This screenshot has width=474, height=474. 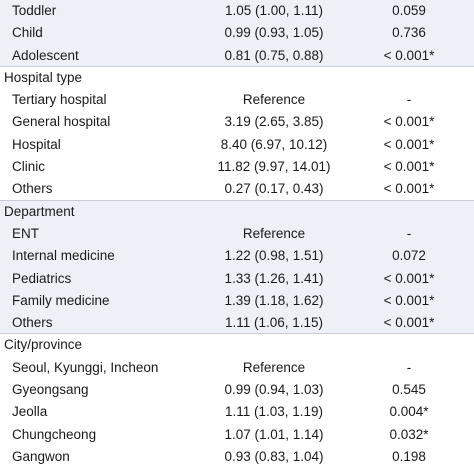 I want to click on section-header-row: Hospital type, so click(x=237, y=78).